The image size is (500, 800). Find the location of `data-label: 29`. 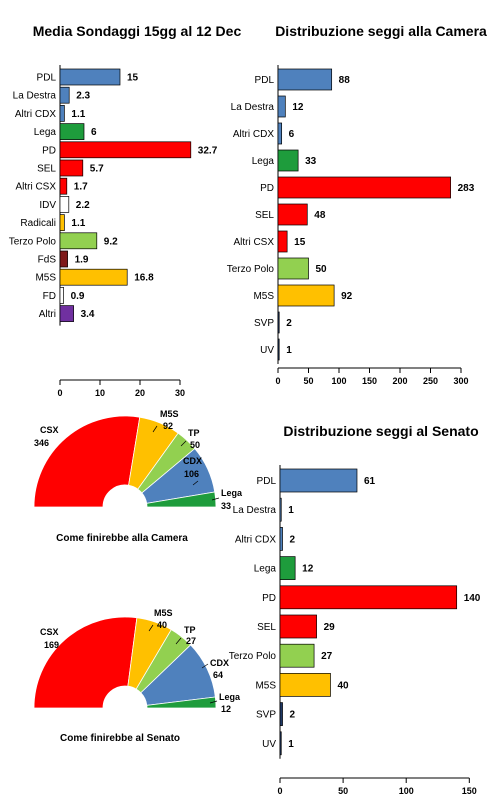

data-label: 29 is located at coordinates (330, 627).